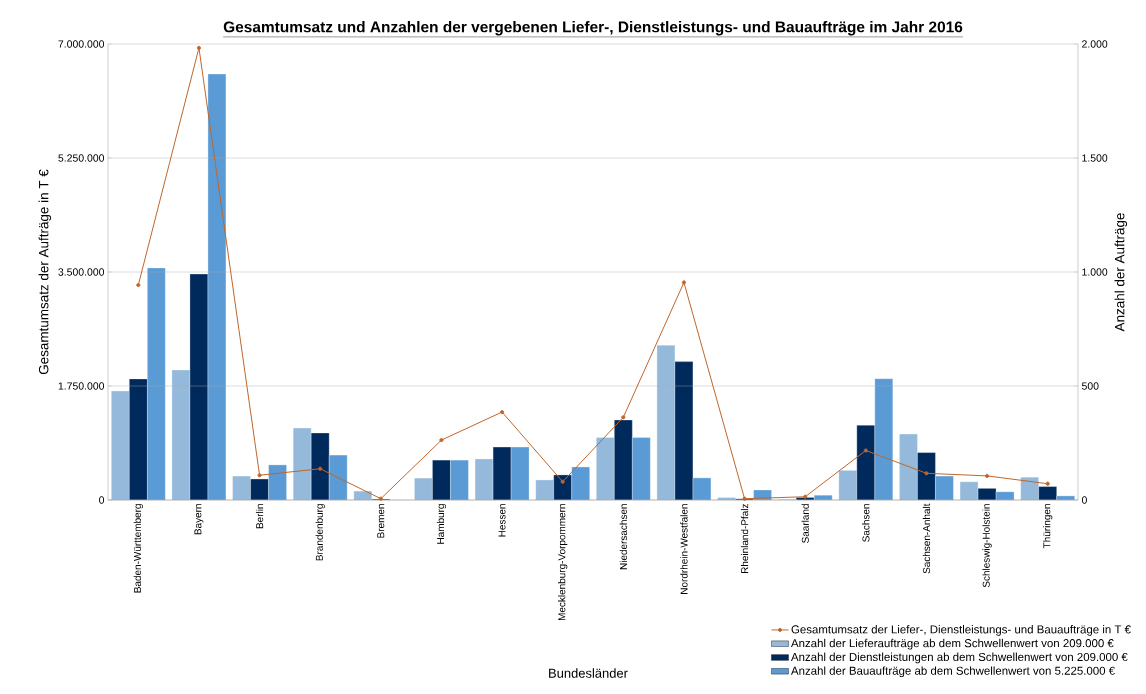  What do you see at coordinates (259, 516) in the screenshot?
I see `x-tick-label: Berlin` at bounding box center [259, 516].